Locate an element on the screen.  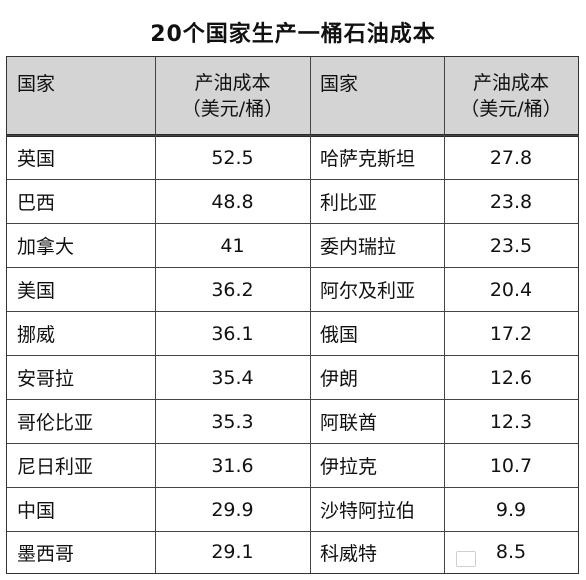
table-row: 哥伦比亚 35.3 阿联酋 12.3 is located at coordinates (292, 421).